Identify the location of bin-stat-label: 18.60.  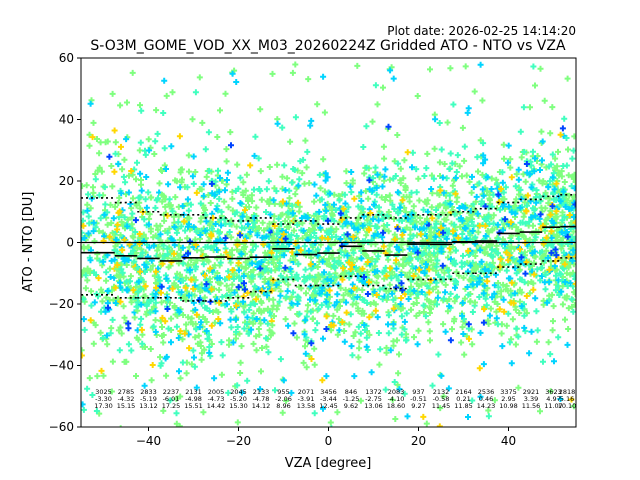
(396, 406).